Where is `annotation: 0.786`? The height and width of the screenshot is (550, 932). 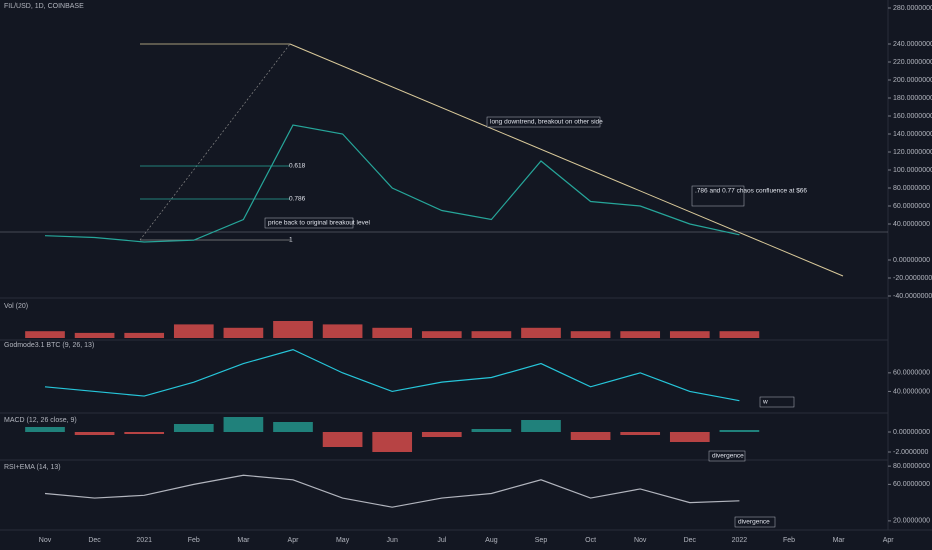 annotation: 0.786 is located at coordinates (297, 199).